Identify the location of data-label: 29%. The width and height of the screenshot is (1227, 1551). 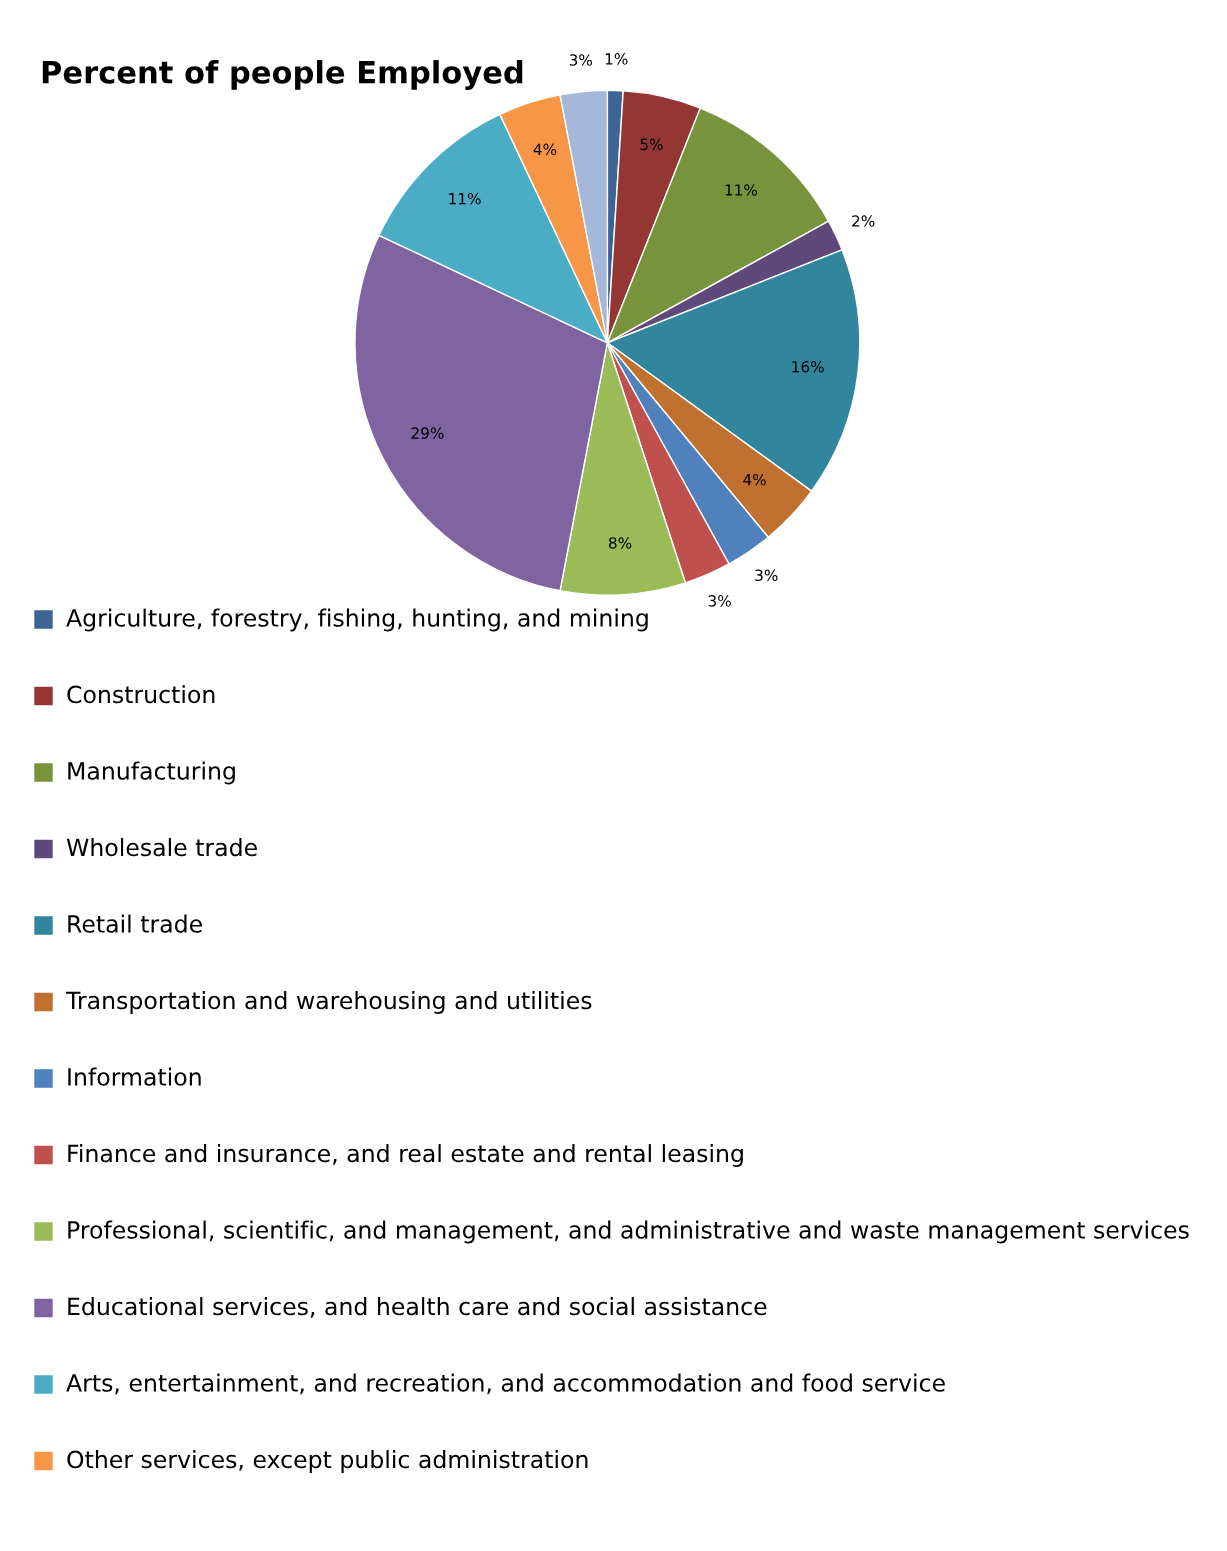
(427, 433).